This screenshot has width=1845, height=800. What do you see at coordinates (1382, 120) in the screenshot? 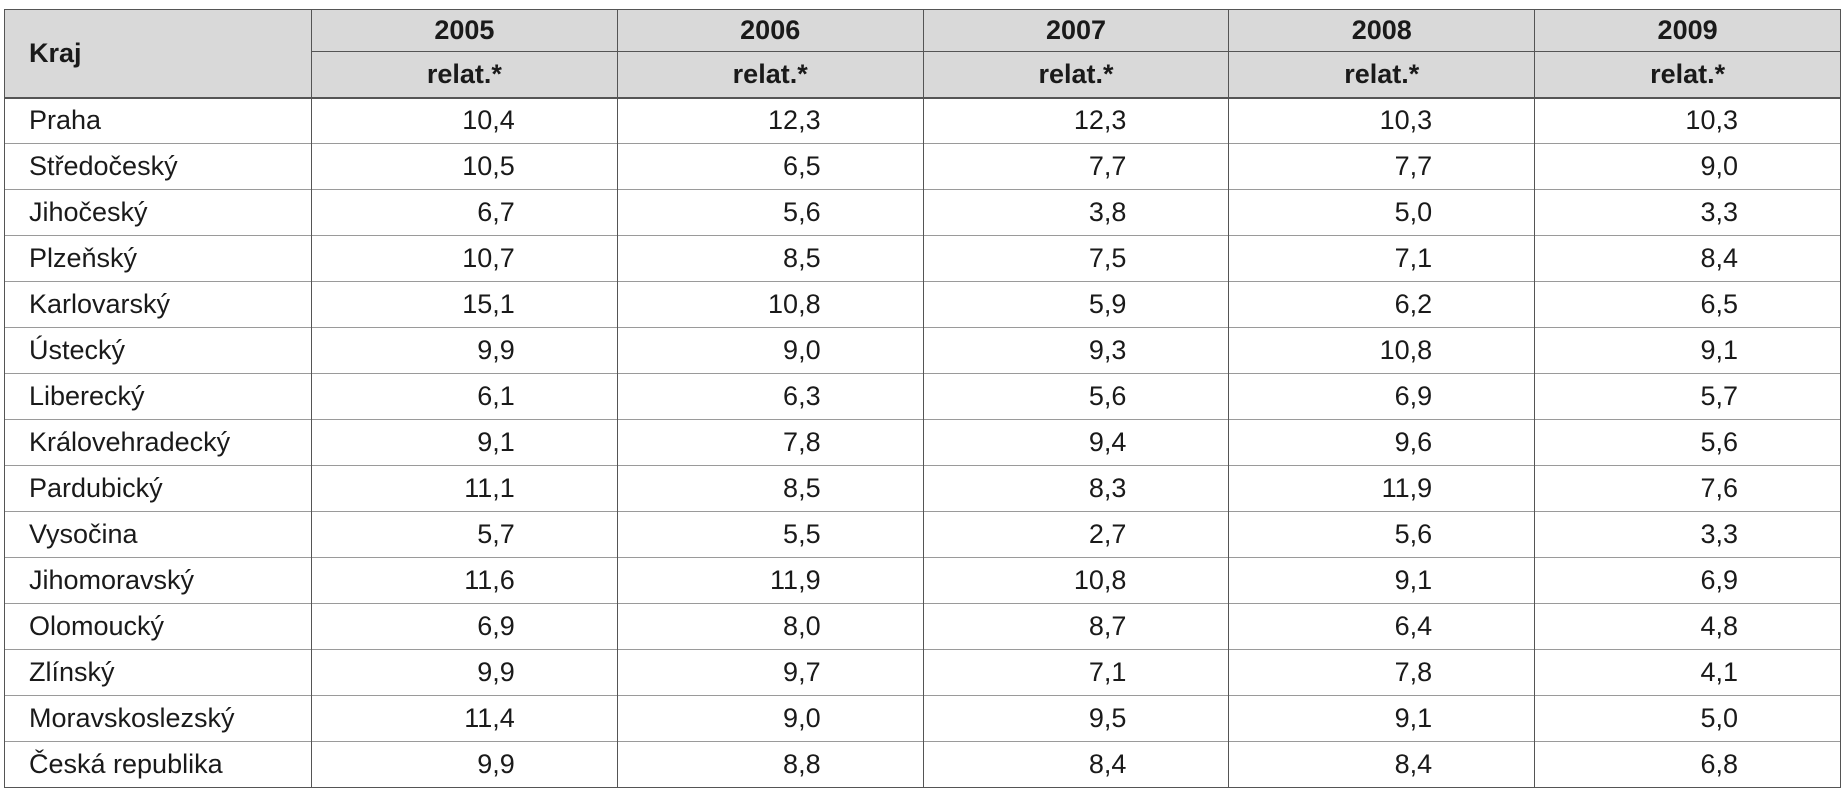
I see `value-cell: 10,3` at bounding box center [1382, 120].